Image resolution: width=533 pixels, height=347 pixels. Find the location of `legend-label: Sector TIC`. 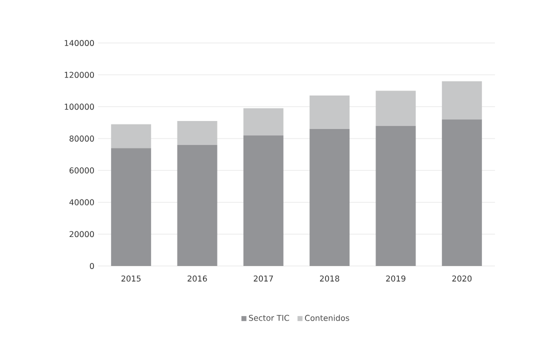

legend-label: Sector TIC is located at coordinates (269, 317).